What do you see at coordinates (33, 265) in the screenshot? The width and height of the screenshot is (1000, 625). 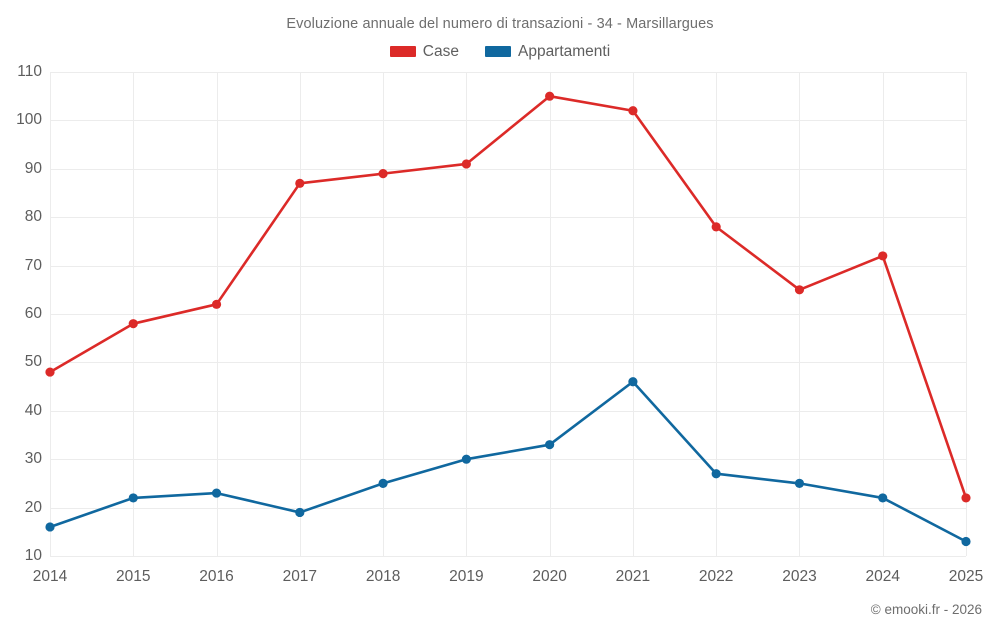 I see `y-axis-tick-label: 70` at bounding box center [33, 265].